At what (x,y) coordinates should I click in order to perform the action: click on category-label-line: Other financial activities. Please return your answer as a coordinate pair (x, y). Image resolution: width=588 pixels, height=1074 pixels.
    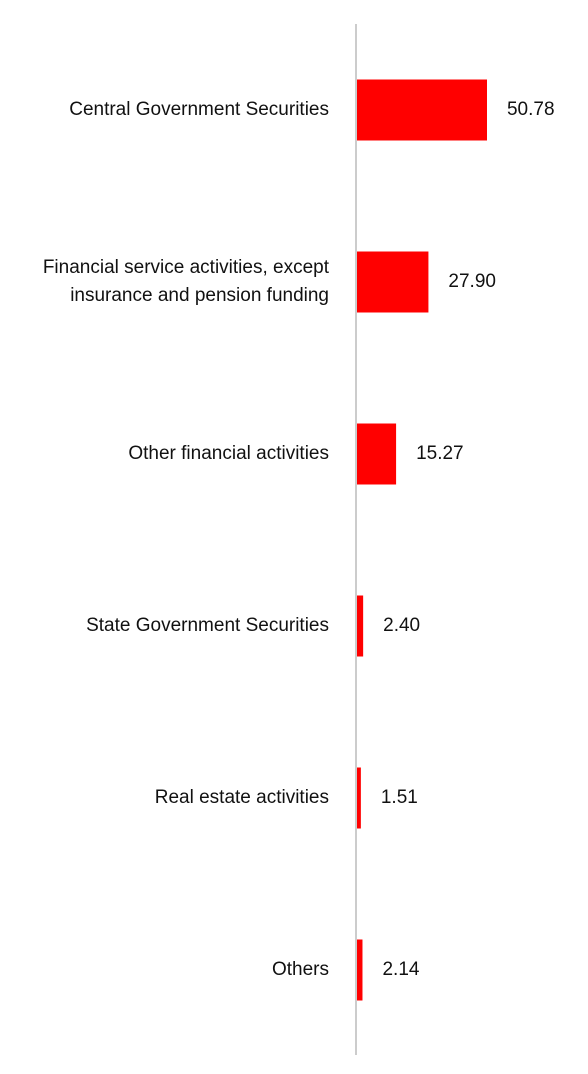
    Looking at the image, I should click on (228, 453).